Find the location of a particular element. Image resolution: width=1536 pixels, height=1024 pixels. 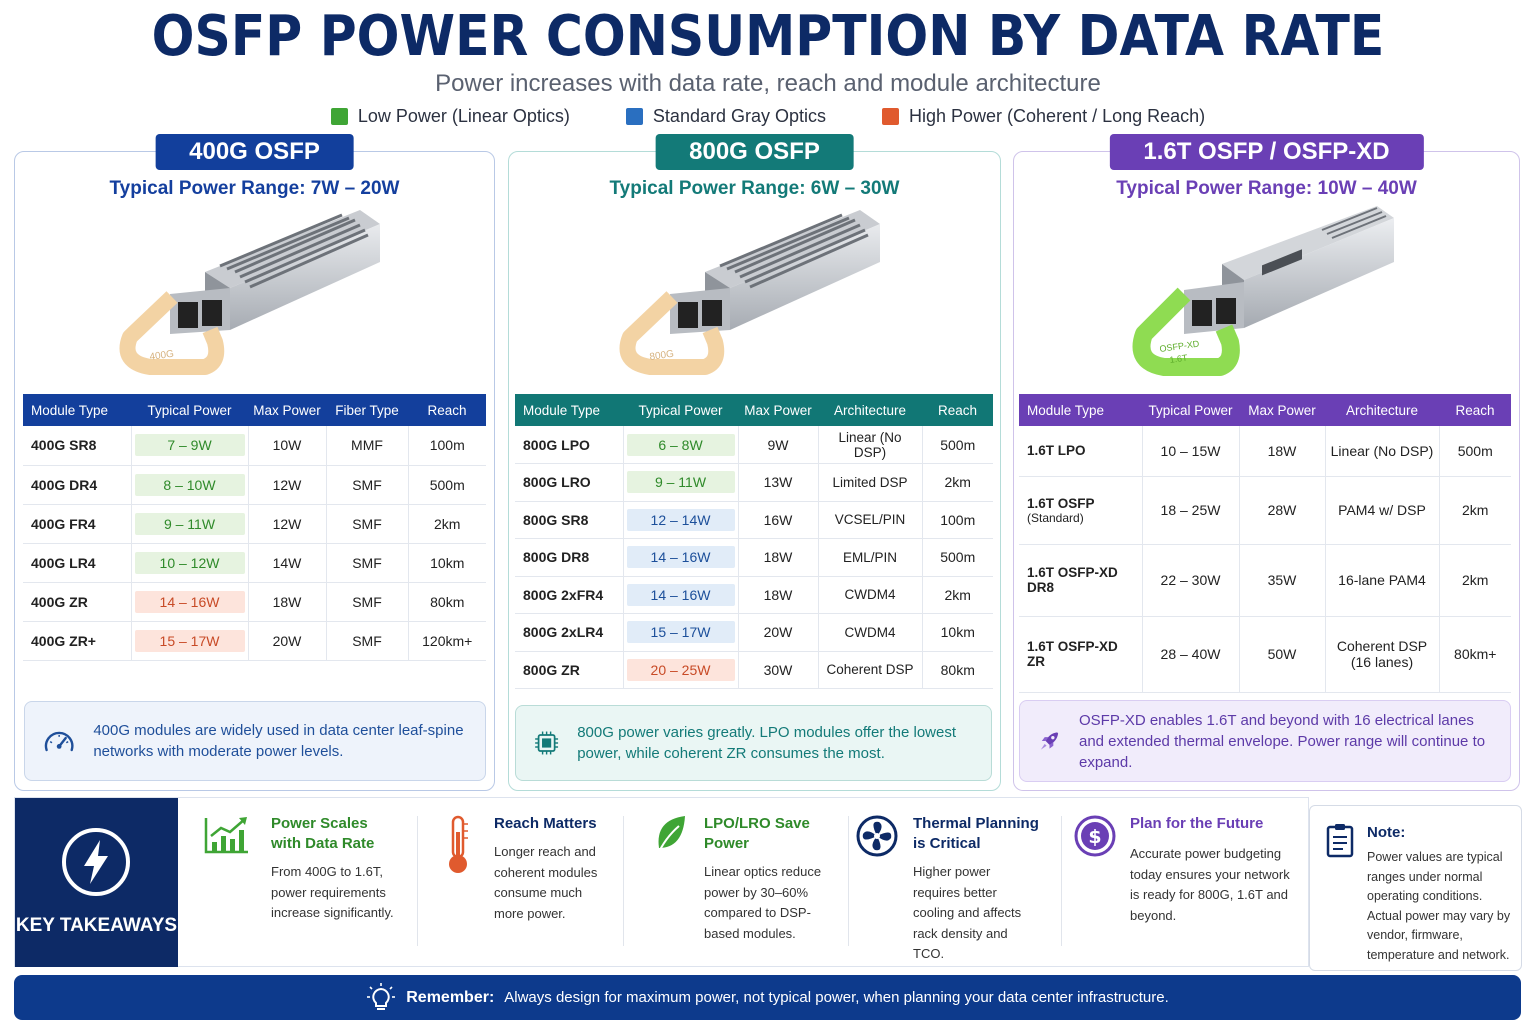

module-label: 800G is located at coordinates (661, 356).